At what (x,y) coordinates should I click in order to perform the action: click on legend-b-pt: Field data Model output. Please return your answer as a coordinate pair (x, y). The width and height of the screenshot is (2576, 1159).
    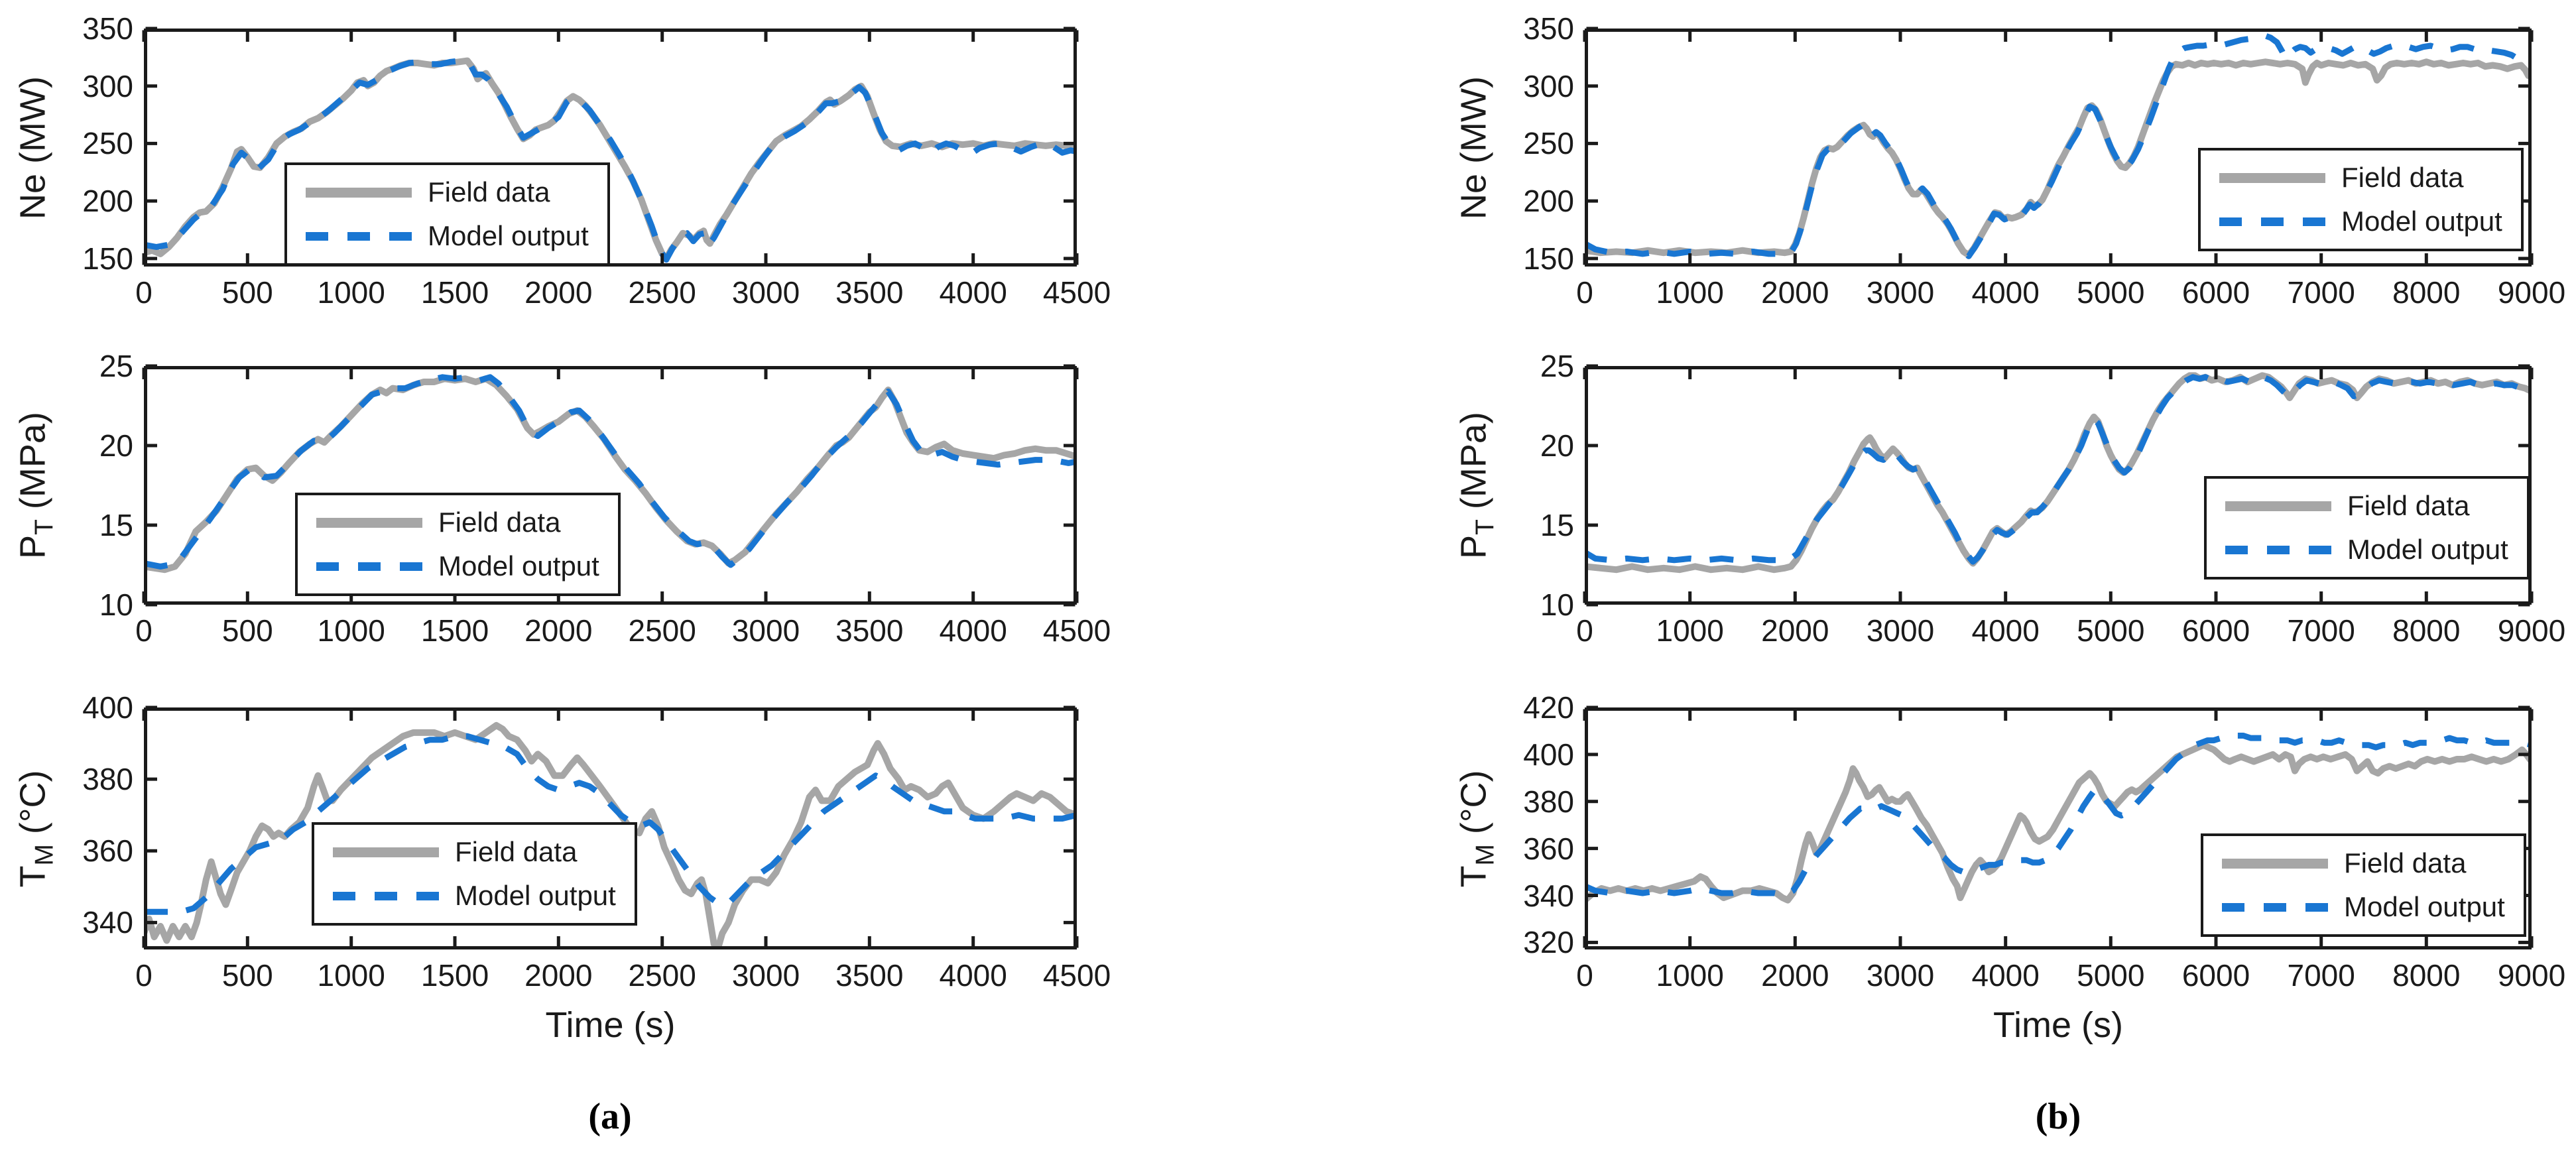
    Looking at the image, I should click on (2367, 528).